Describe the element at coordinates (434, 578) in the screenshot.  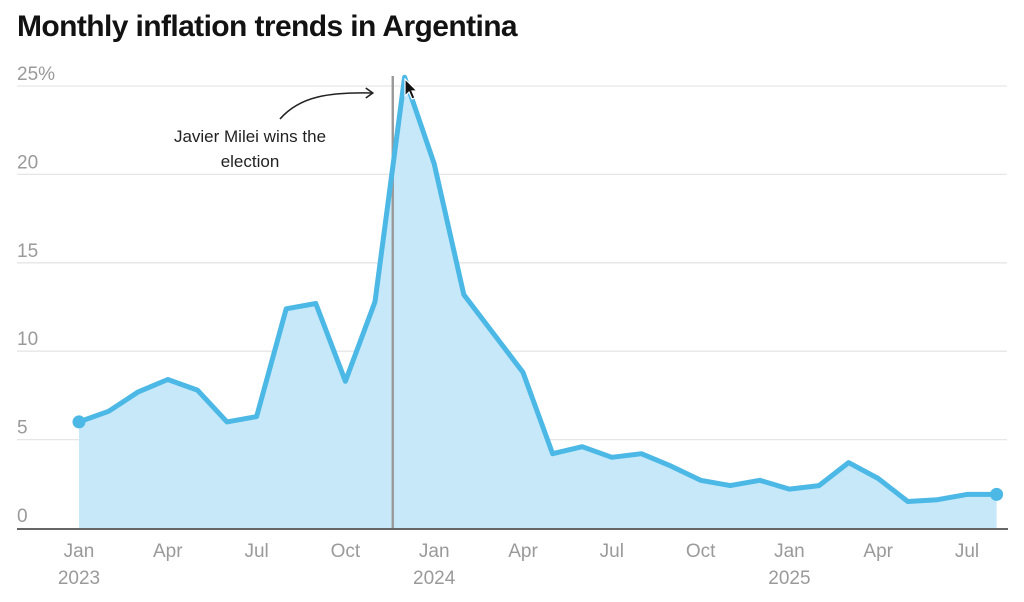
I see `x-tick-year-label: 2024` at that location.